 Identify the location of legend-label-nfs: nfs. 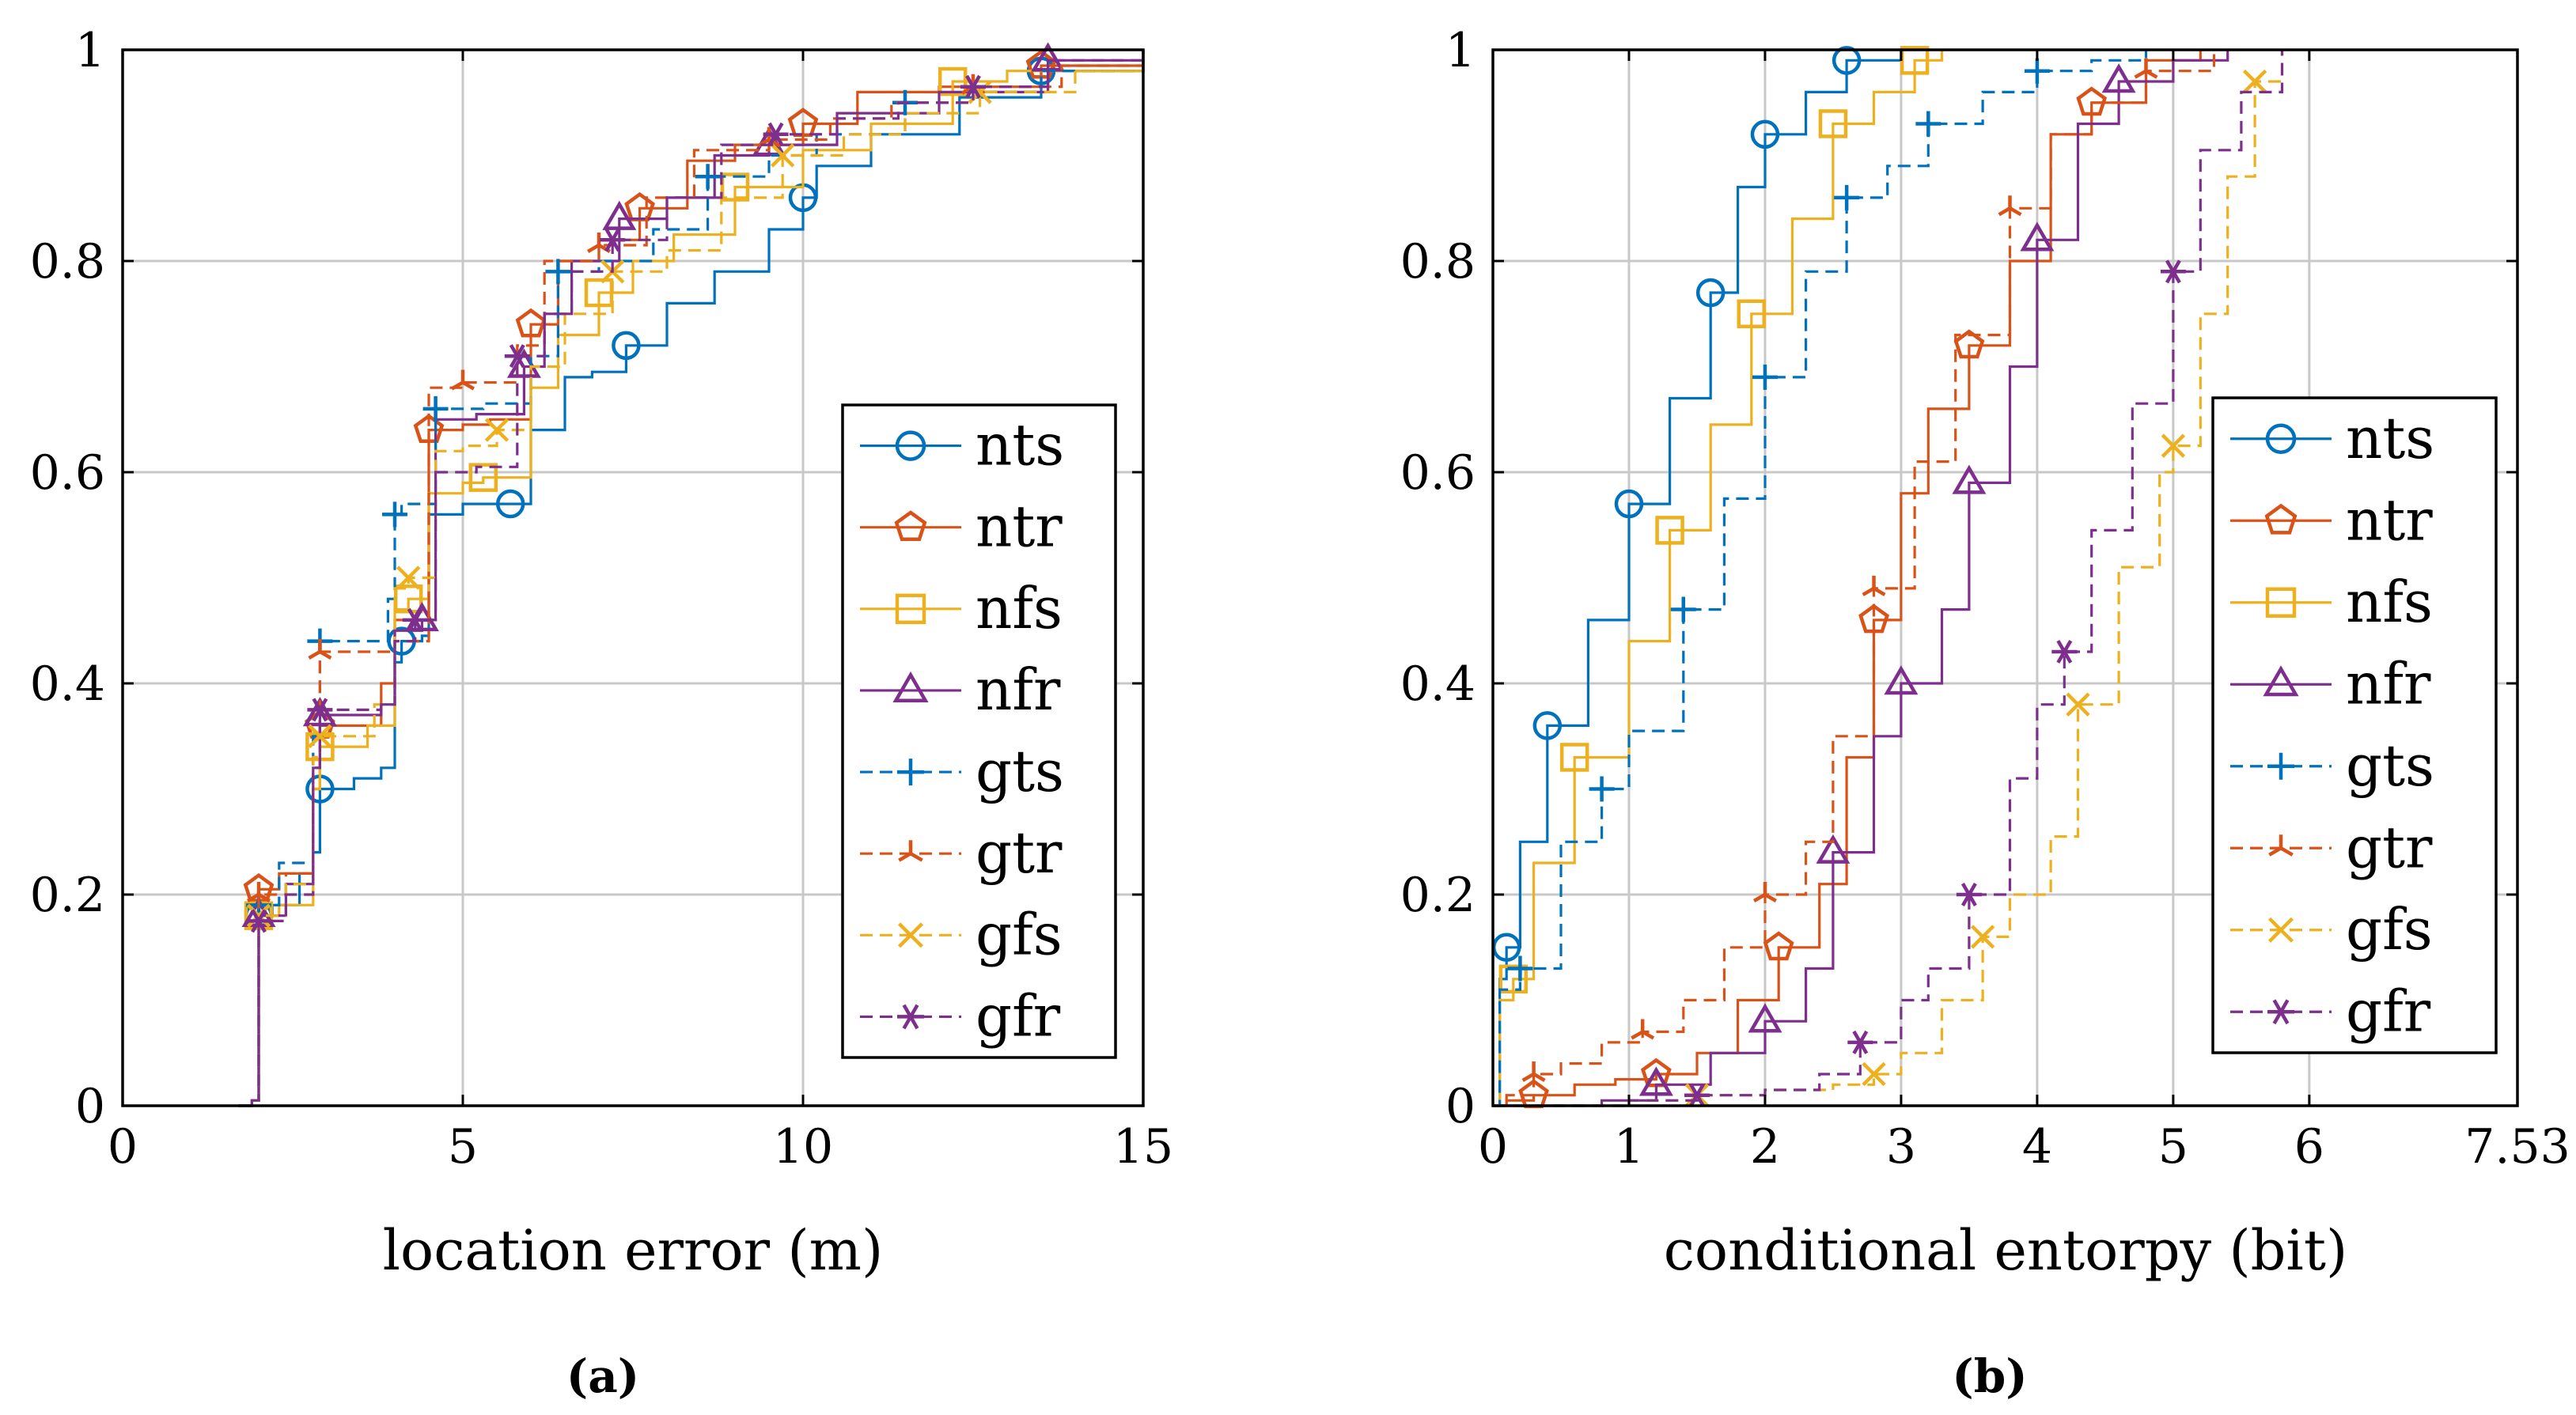
(2389, 602).